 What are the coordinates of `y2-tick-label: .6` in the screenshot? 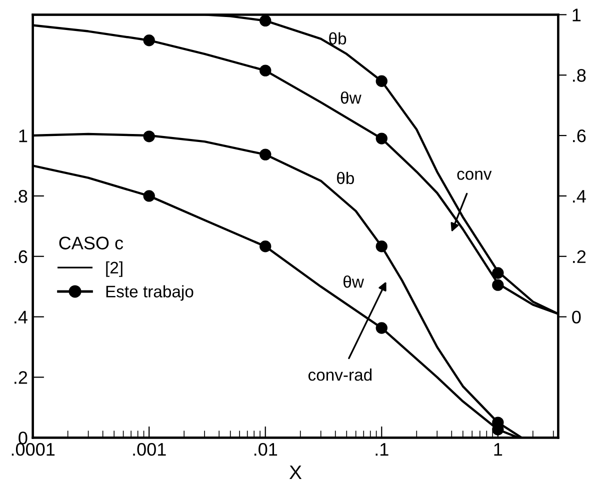 It's located at (579, 135).